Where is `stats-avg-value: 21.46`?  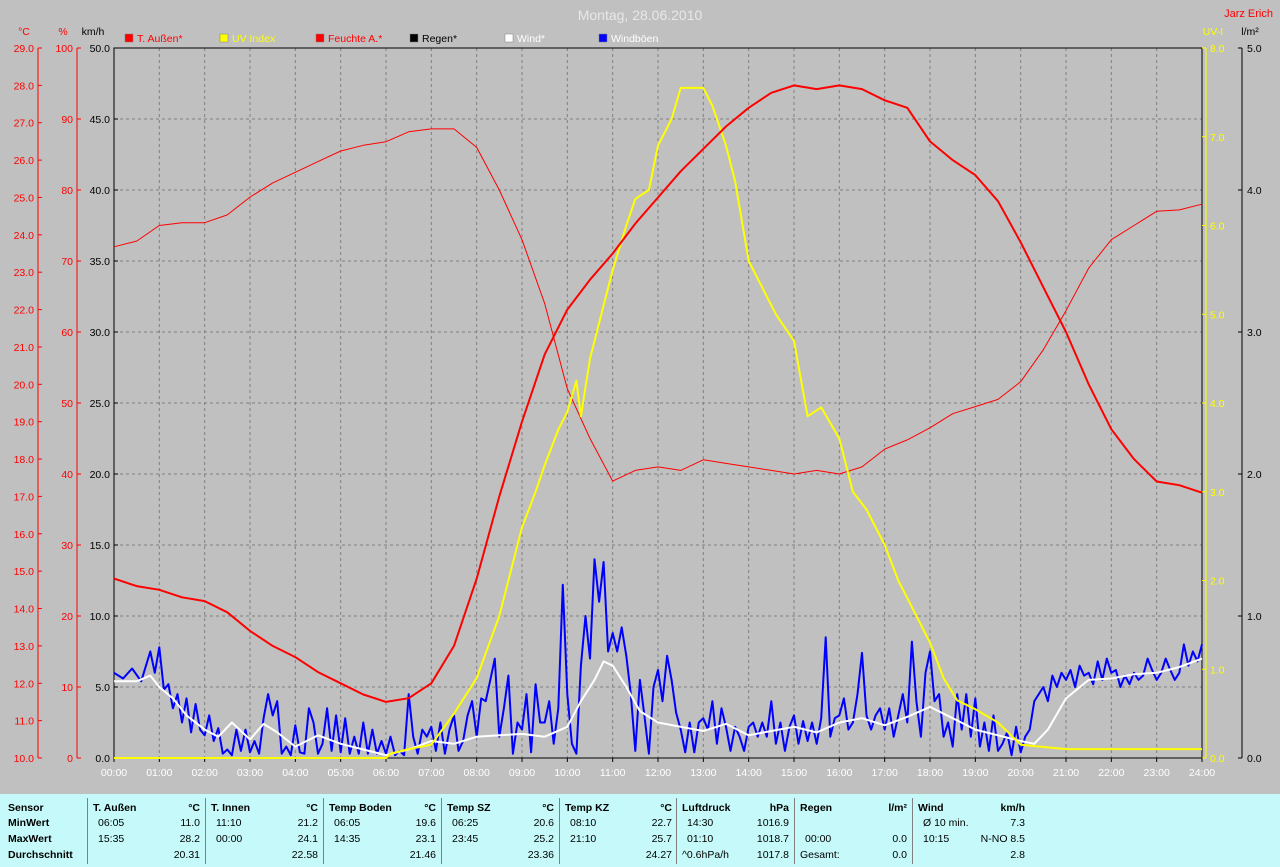 stats-avg-value: 21.46 is located at coordinates (422, 855).